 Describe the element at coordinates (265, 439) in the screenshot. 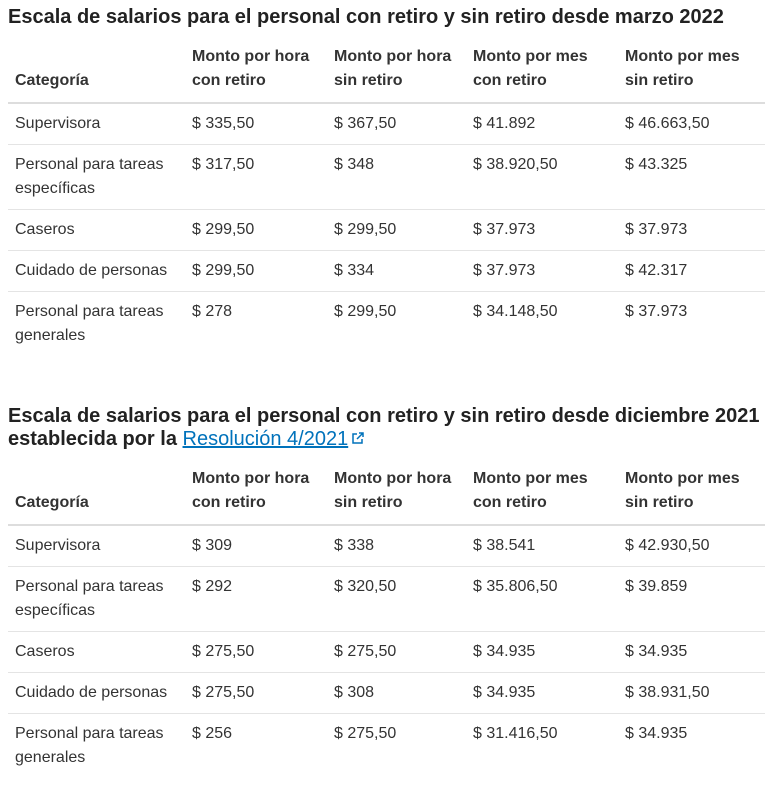

I see `resolution-link: Resolución 4/2021` at that location.